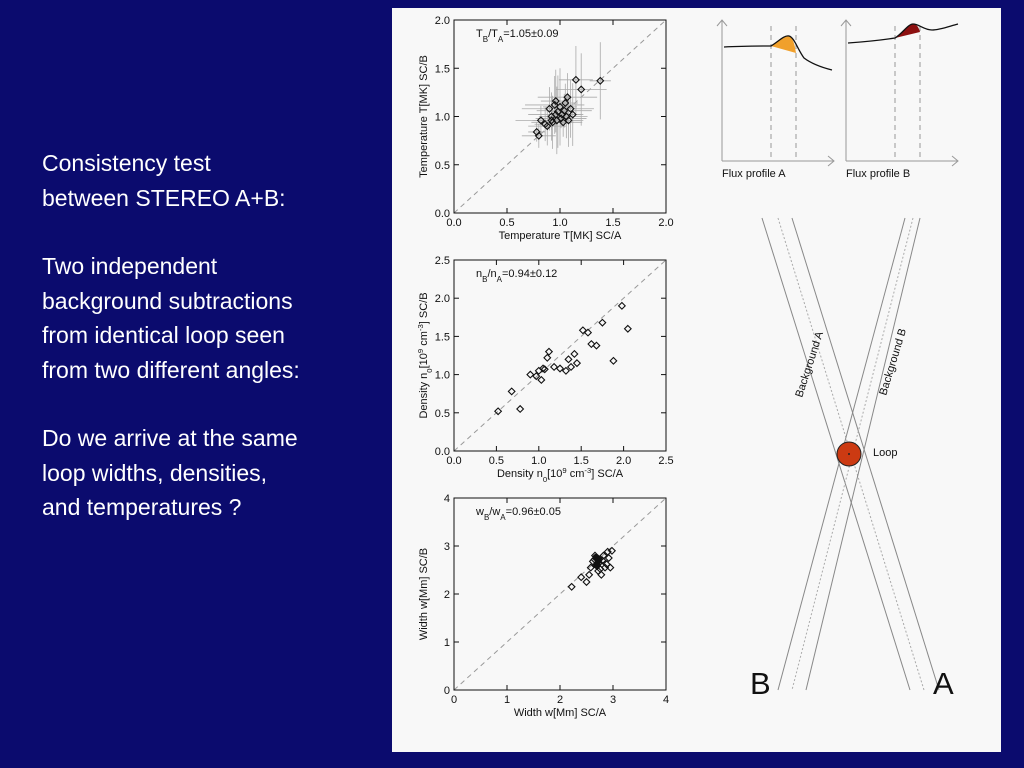 The height and width of the screenshot is (768, 1024). I want to click on y-tick-label: 0, so click(447, 691).